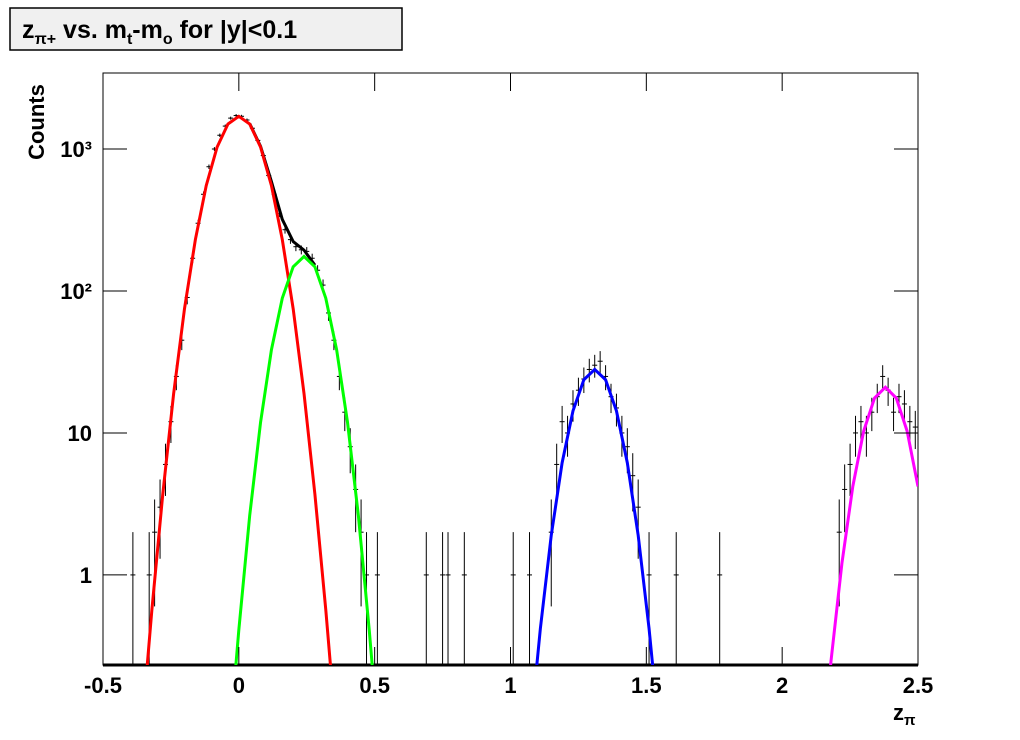 The height and width of the screenshot is (740, 1020). Describe the element at coordinates (918, 685) in the screenshot. I see `x-tick-label: 2.5` at that location.